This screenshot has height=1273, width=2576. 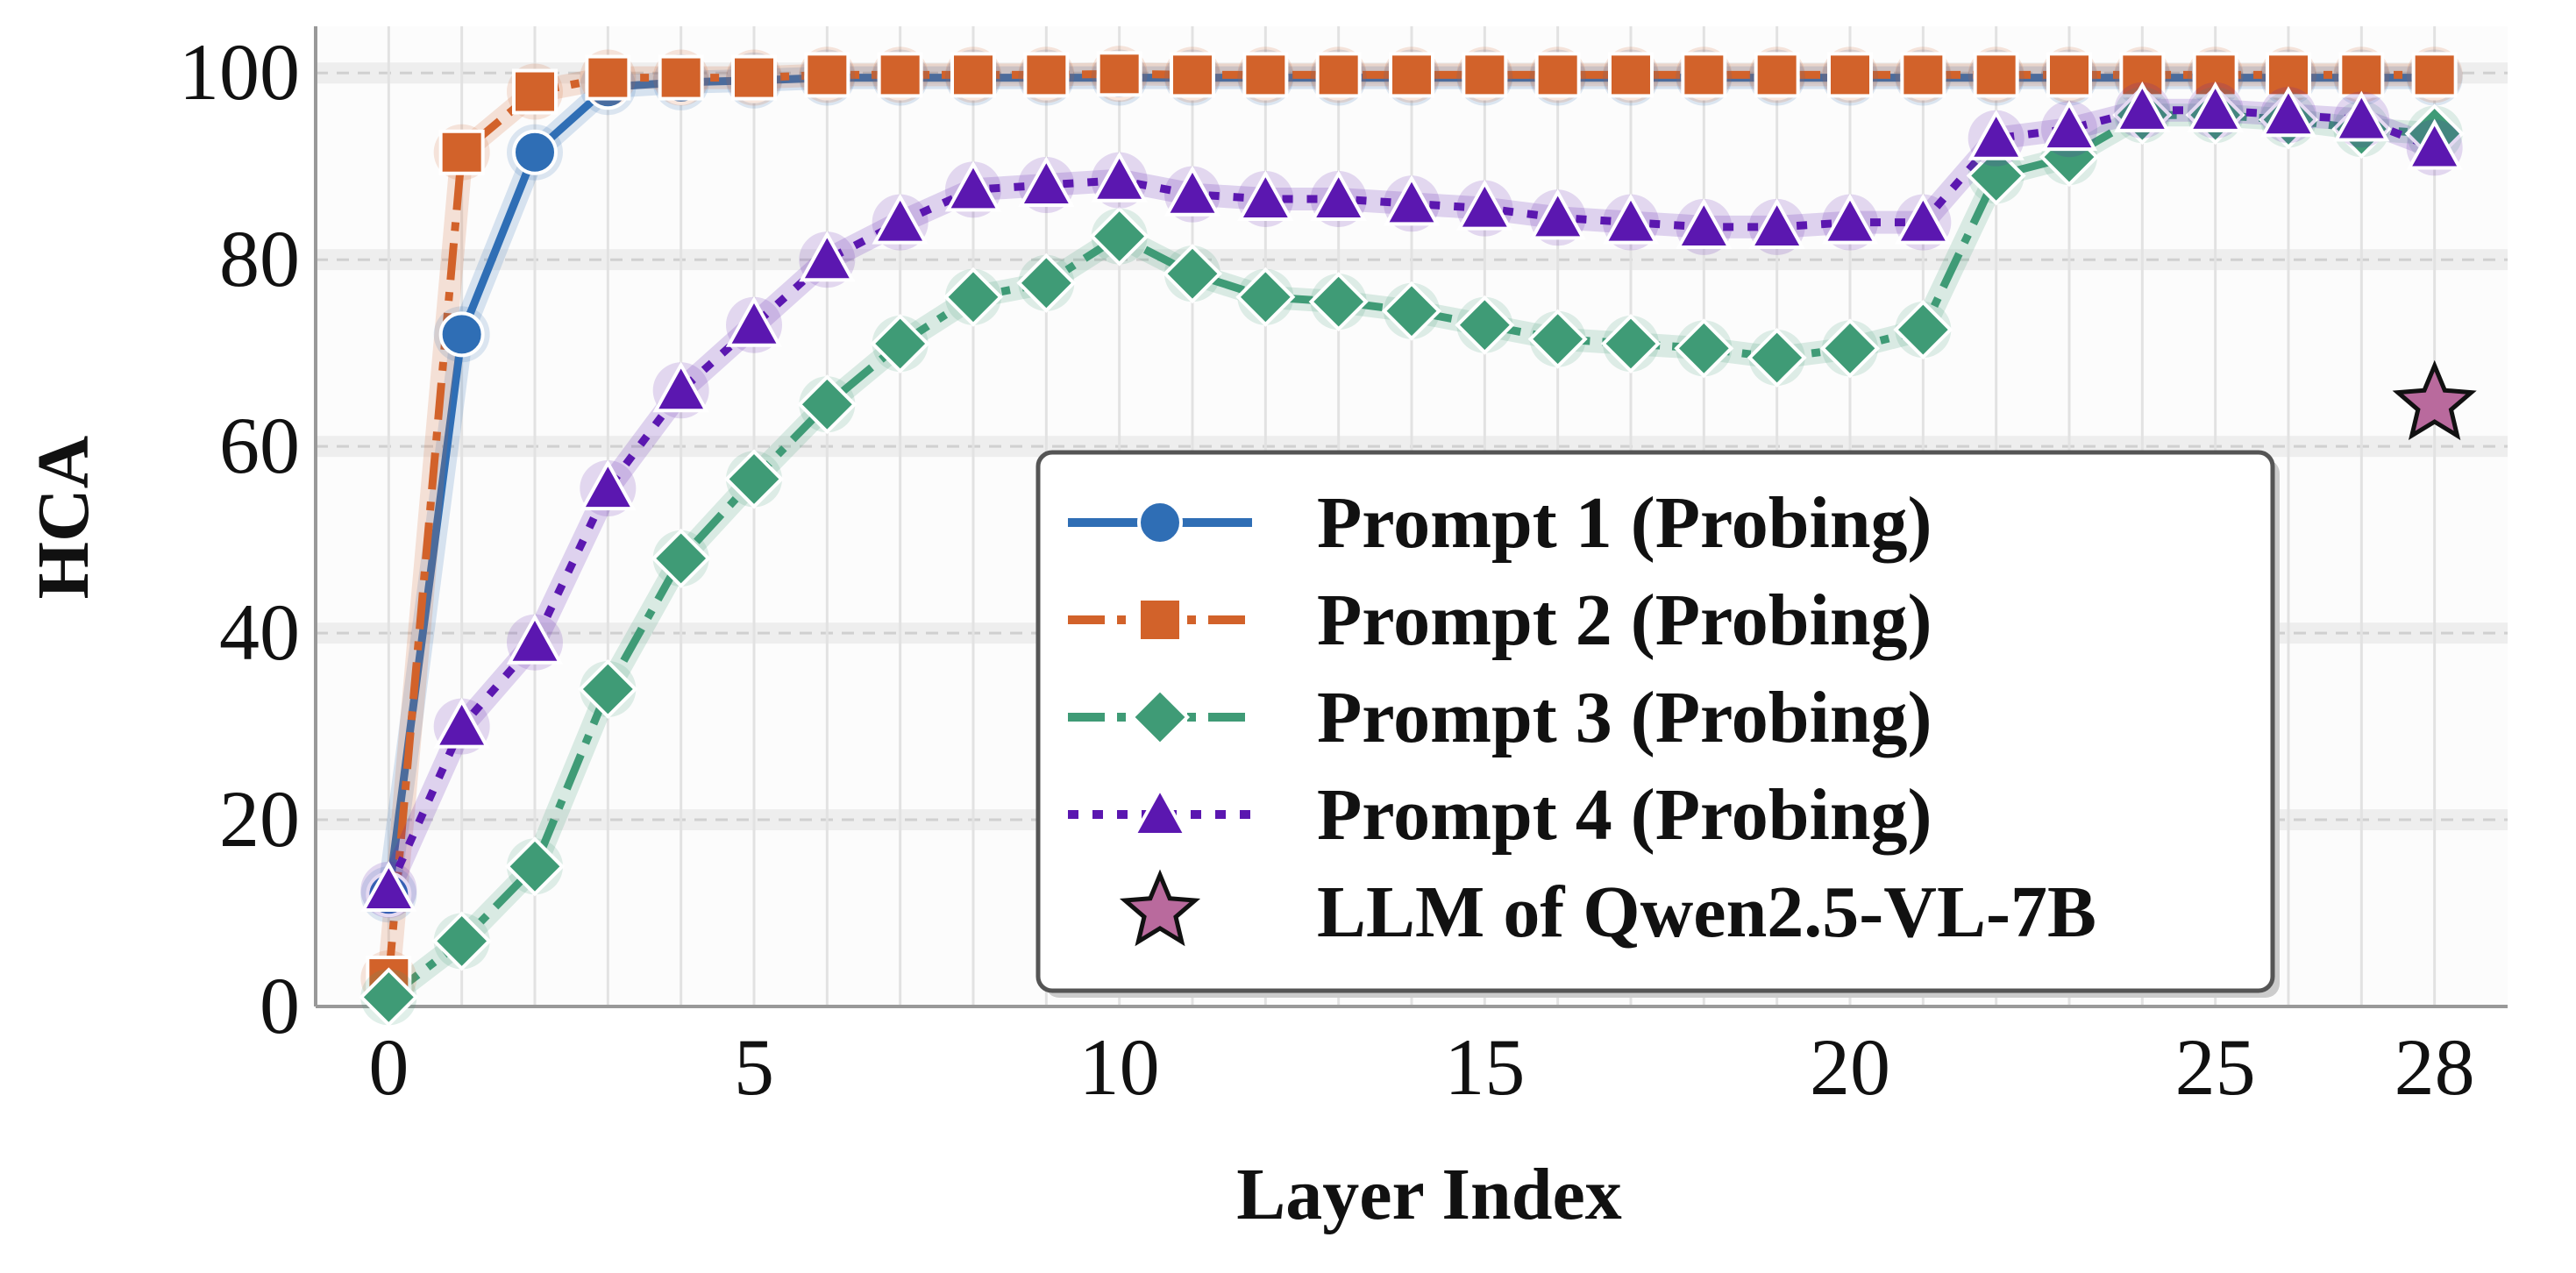 I want to click on y-tick-labels: 0 20 40 60 80 100, so click(x=239, y=538).